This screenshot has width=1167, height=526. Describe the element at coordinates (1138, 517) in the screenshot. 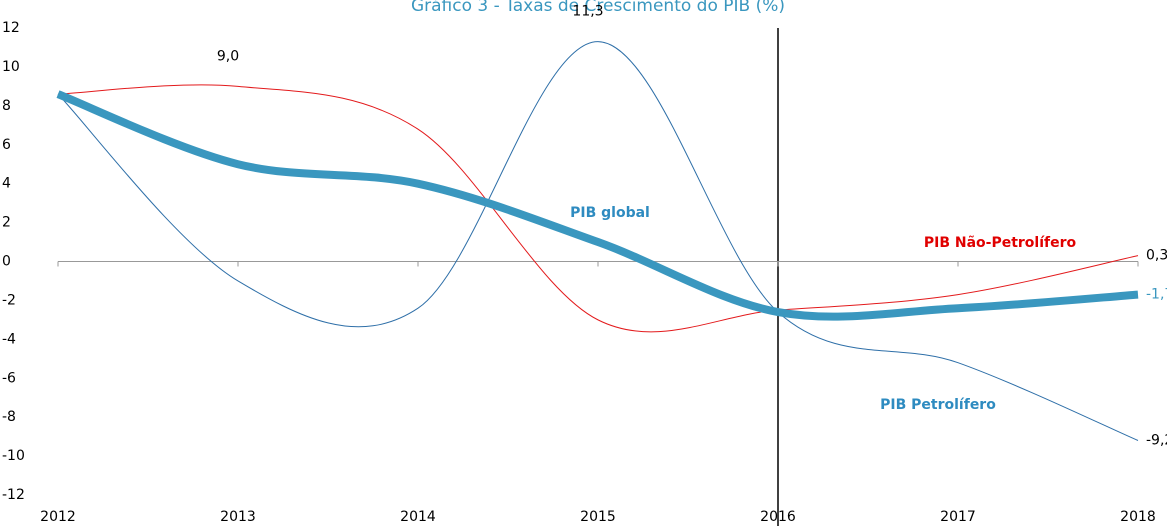

I see `x-tick-label: 2018` at that location.